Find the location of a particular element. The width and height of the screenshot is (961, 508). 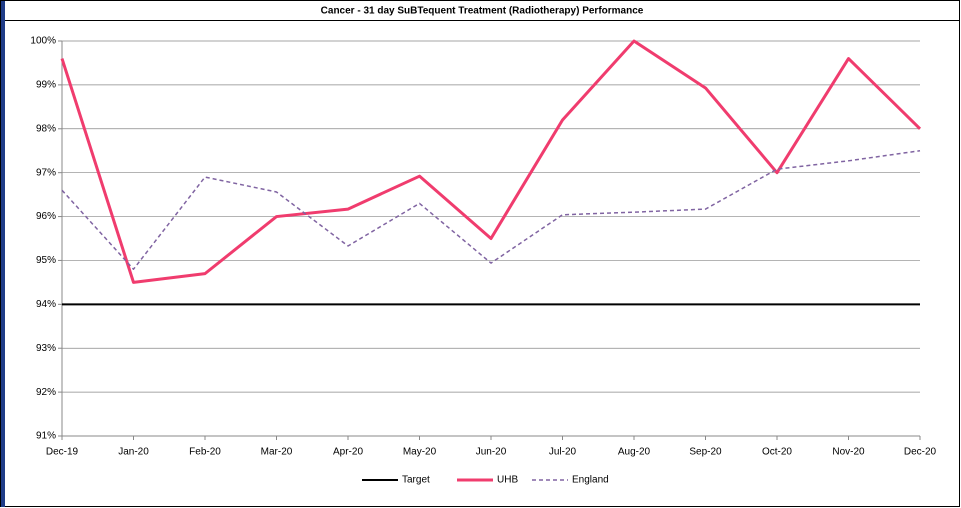

x-tick-label: Apr-20 is located at coordinates (348, 452).